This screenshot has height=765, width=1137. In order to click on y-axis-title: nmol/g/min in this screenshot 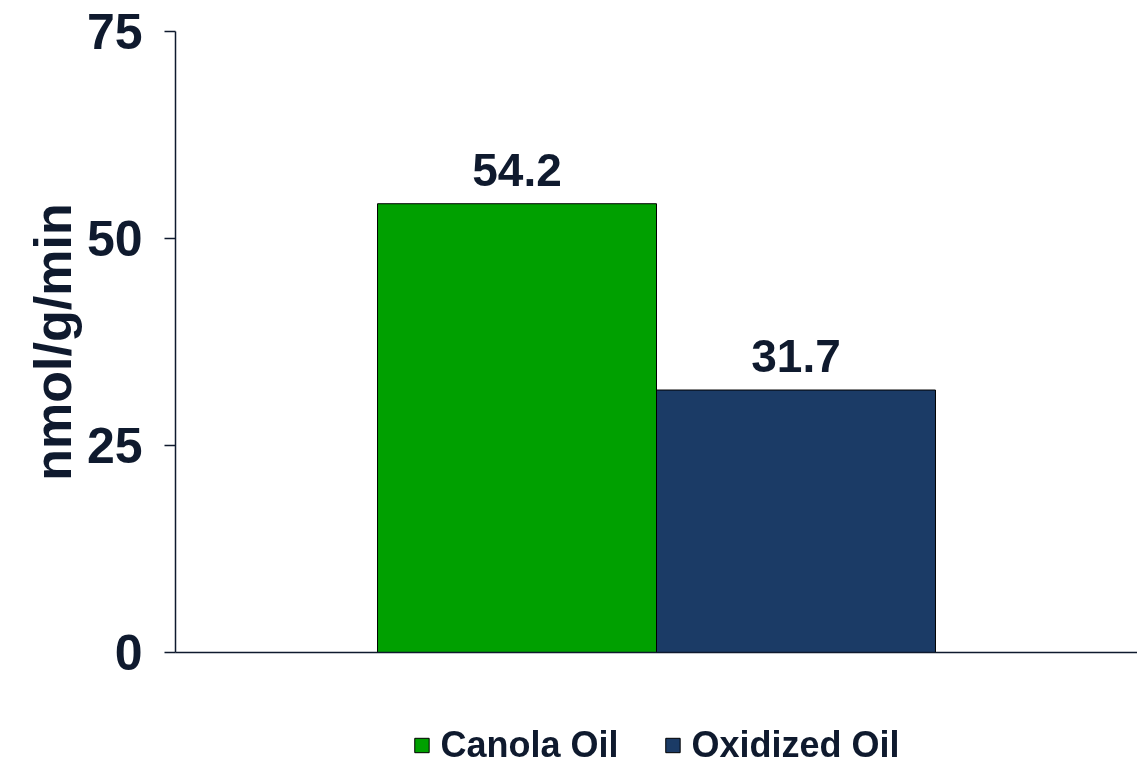, I will do `click(52, 342)`.